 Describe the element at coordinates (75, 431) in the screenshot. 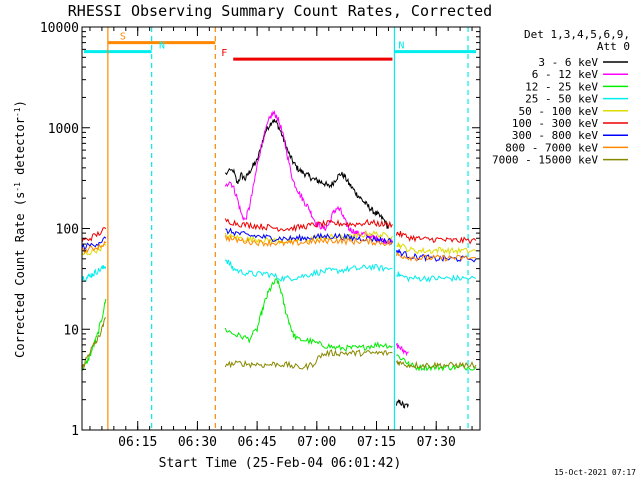

I see `y-tick-label: 1` at that location.